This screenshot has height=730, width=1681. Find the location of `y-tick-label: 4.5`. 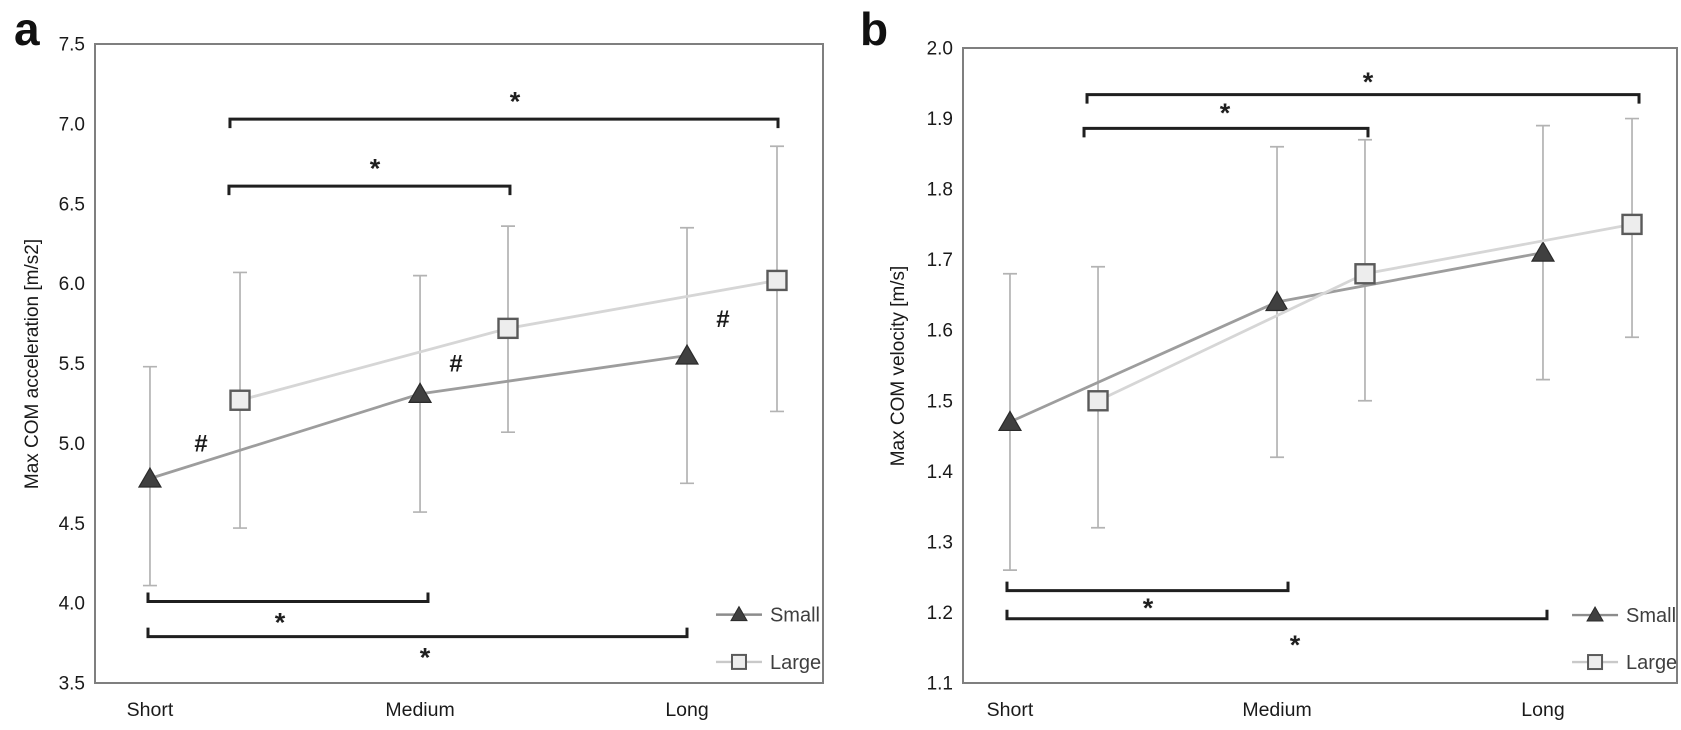

y-tick-label: 4.5 is located at coordinates (72, 524).